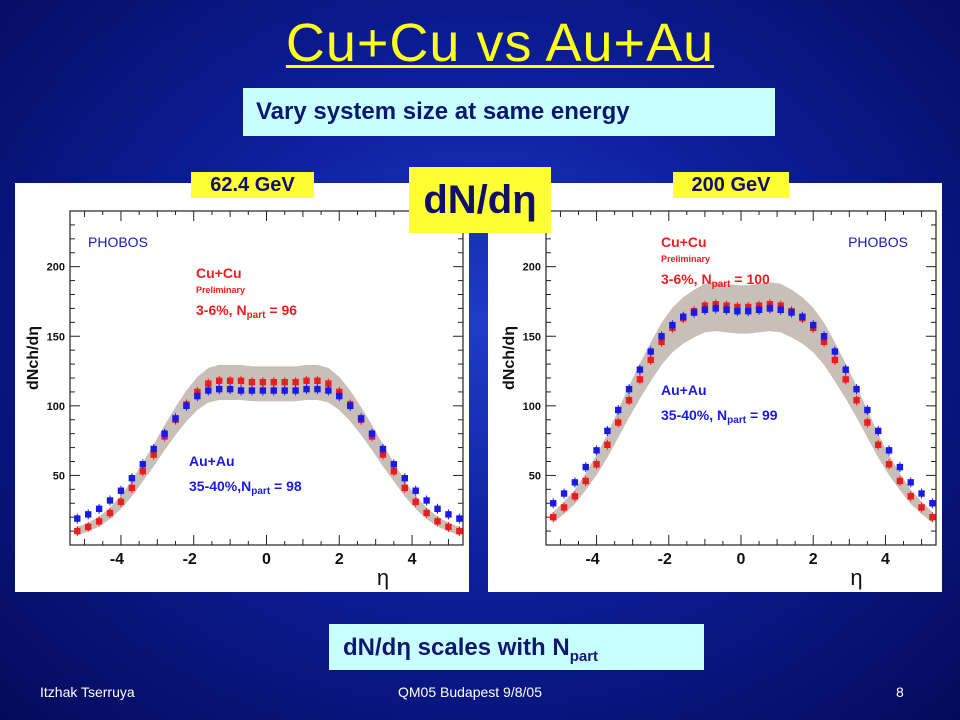  What do you see at coordinates (286, 486) in the screenshot?
I see `auau-npart-value: = 98` at bounding box center [286, 486].